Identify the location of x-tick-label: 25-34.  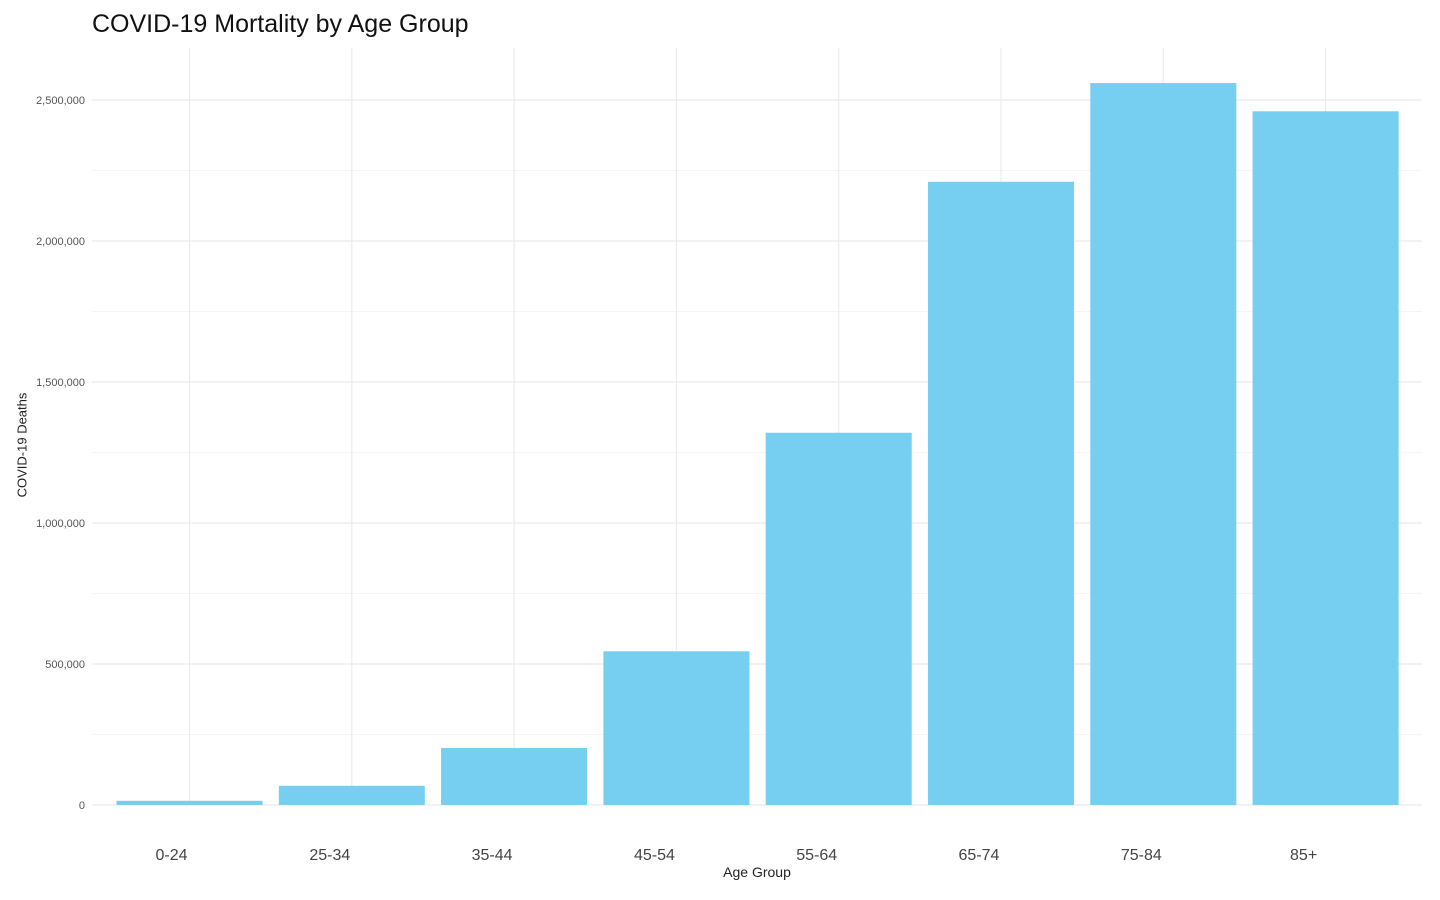
(329, 855).